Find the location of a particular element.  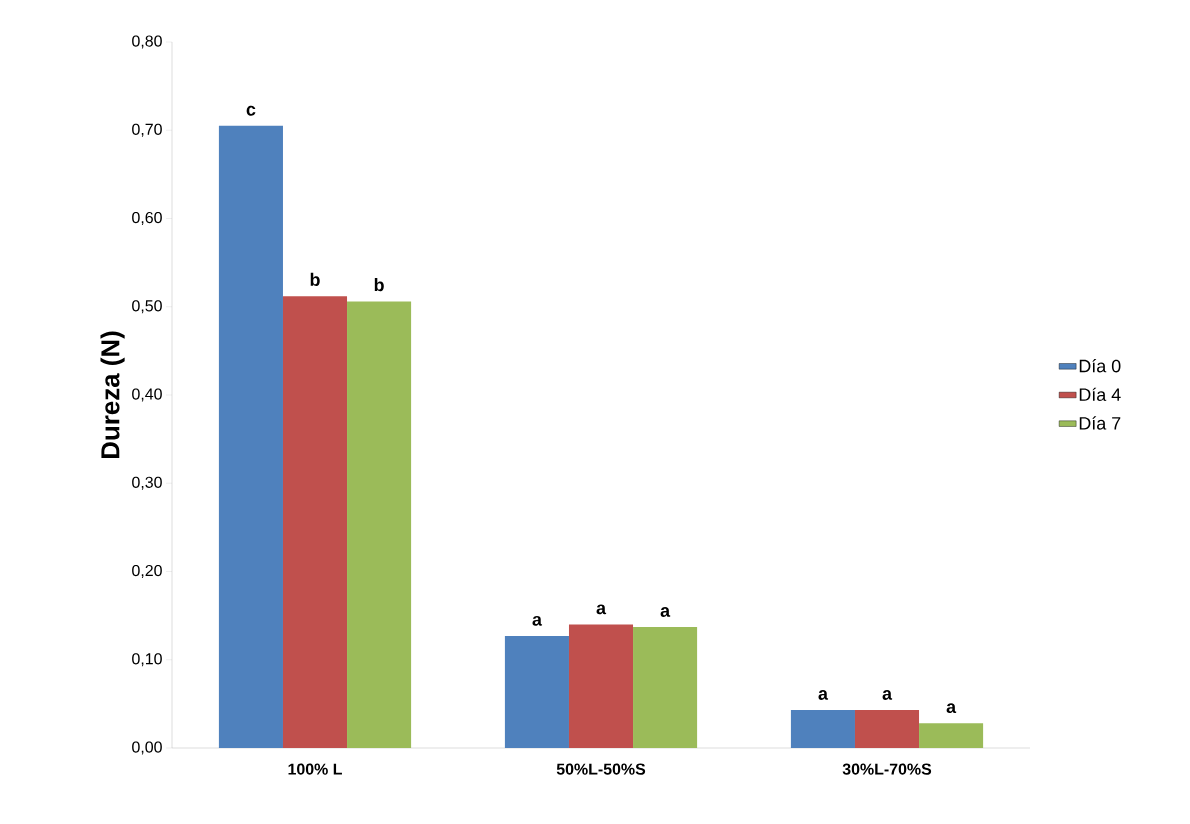

y-tick-label: 0,10 is located at coordinates (147, 660).